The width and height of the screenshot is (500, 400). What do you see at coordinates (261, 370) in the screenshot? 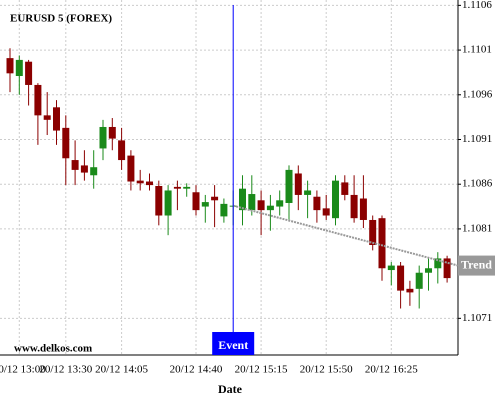
I see `x-tick-label: 20/12 15:15` at bounding box center [261, 370].